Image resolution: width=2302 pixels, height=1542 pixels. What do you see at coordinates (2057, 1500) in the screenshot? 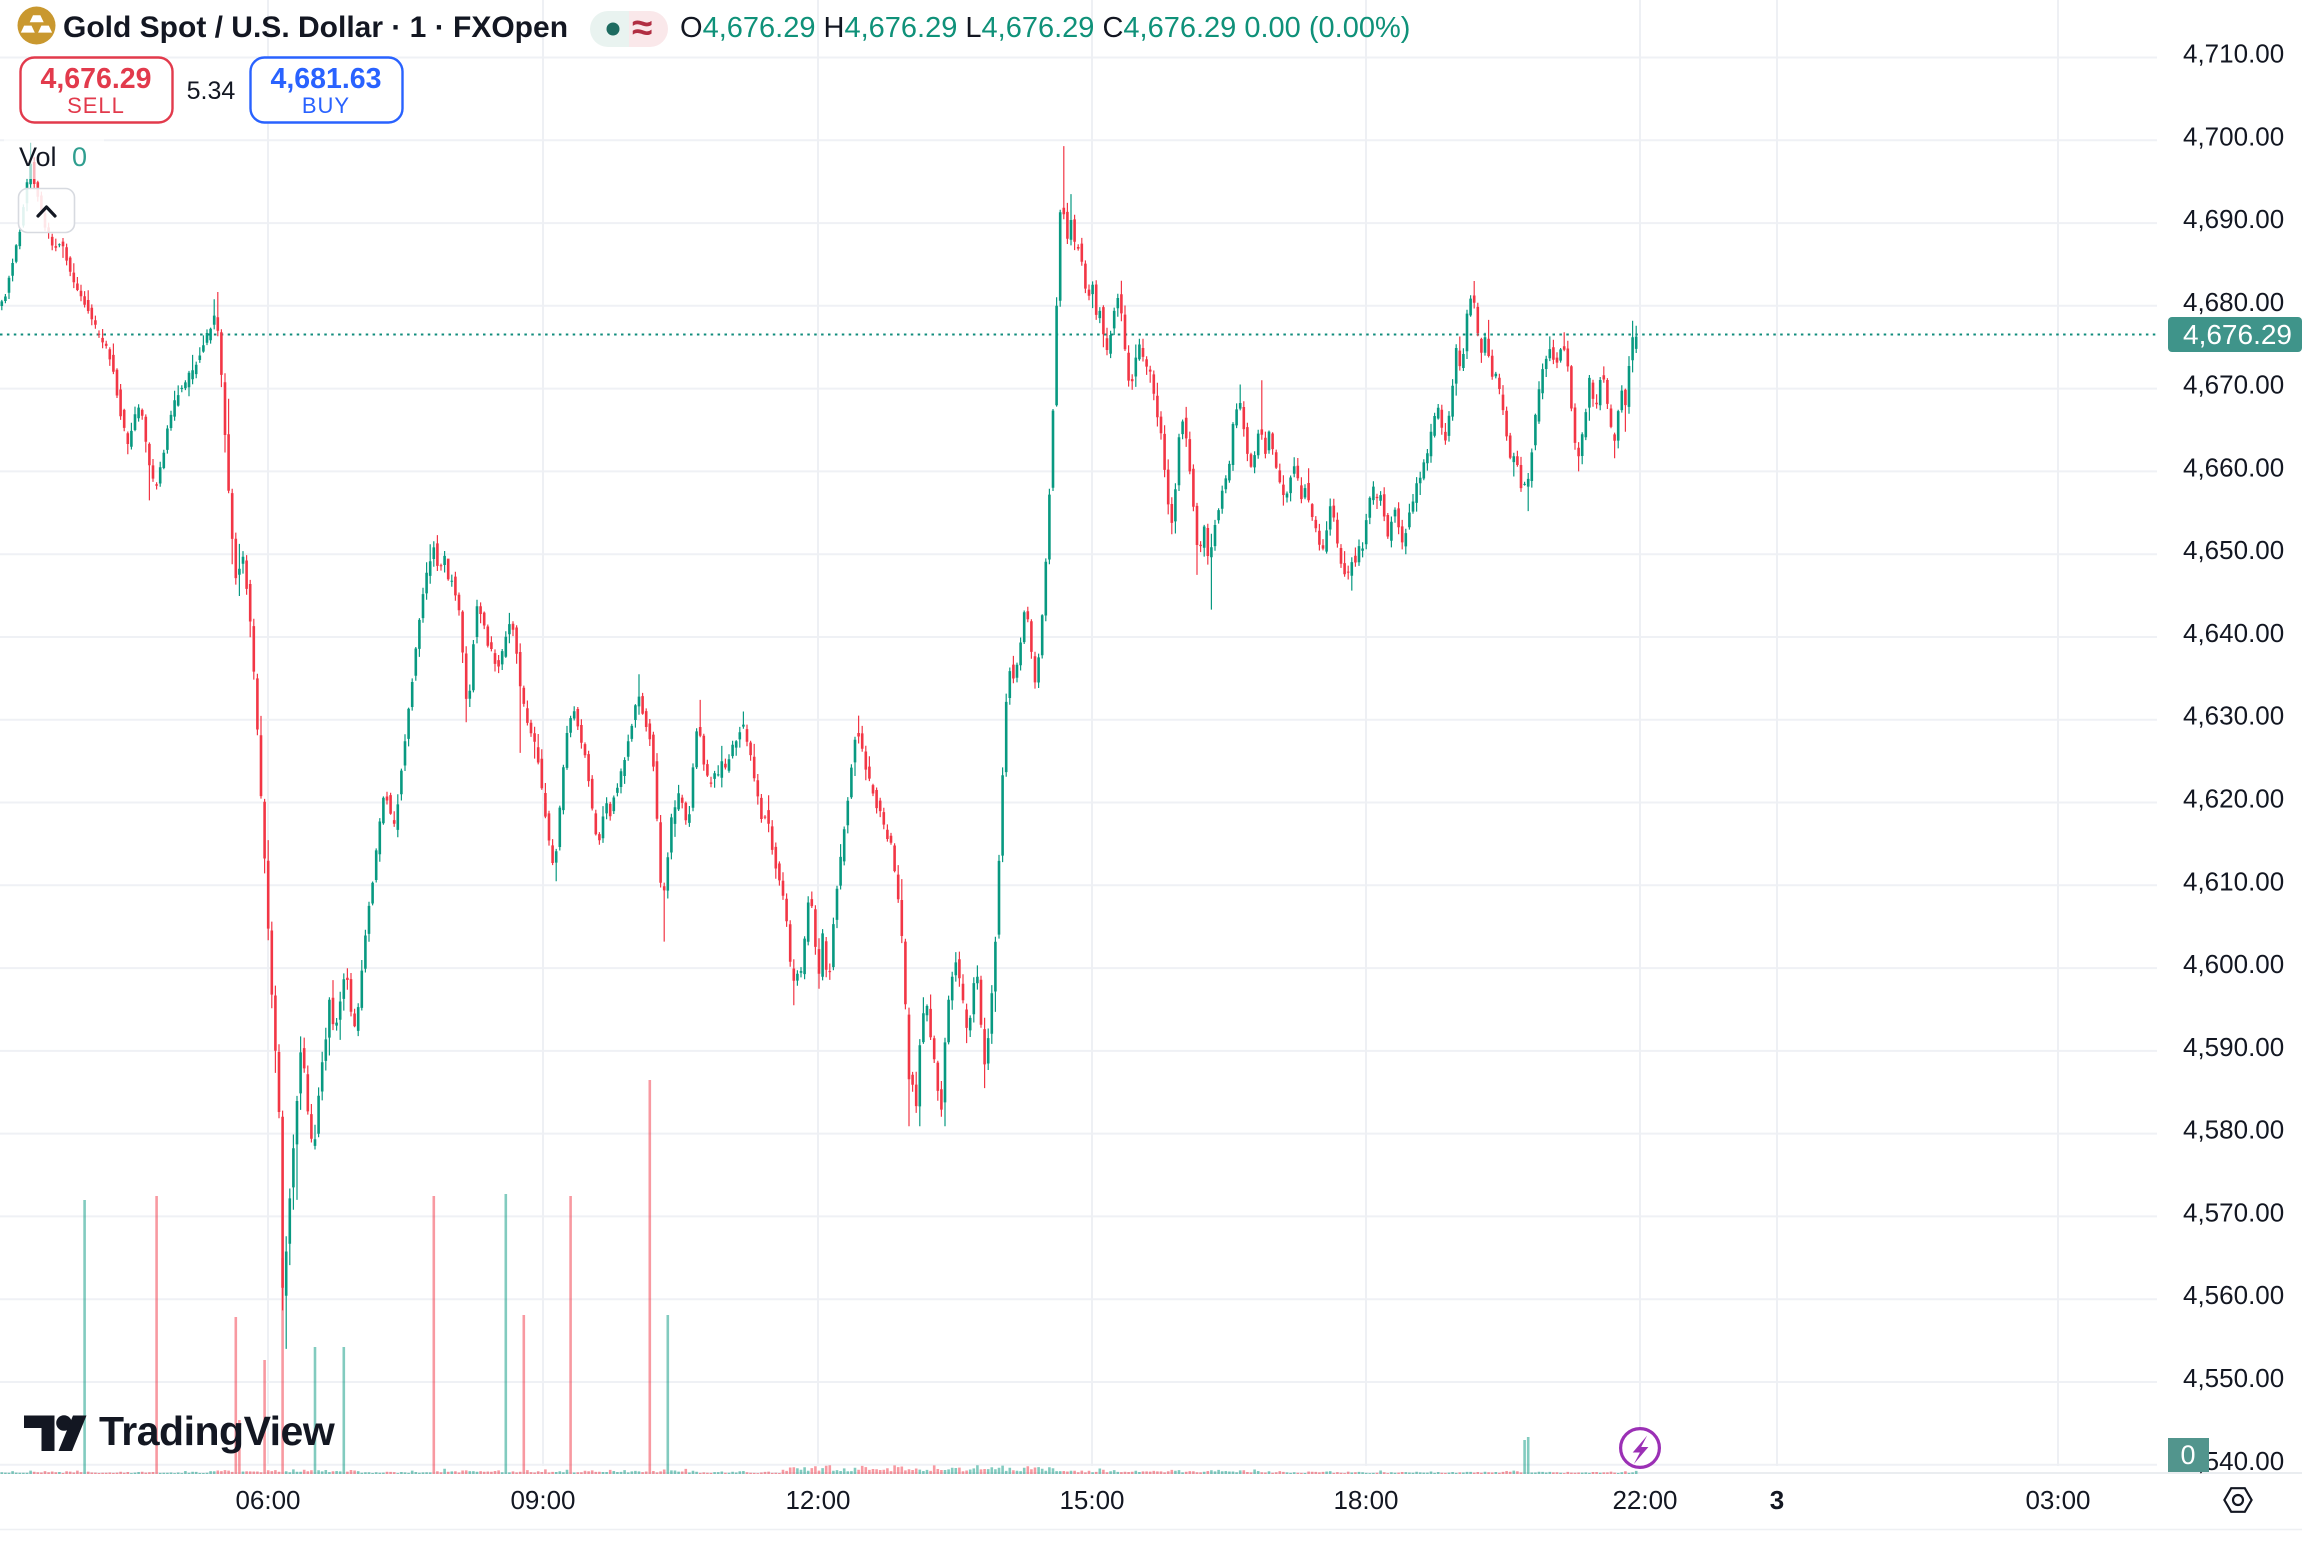
I see `svg-text: 03:00` at bounding box center [2057, 1500].